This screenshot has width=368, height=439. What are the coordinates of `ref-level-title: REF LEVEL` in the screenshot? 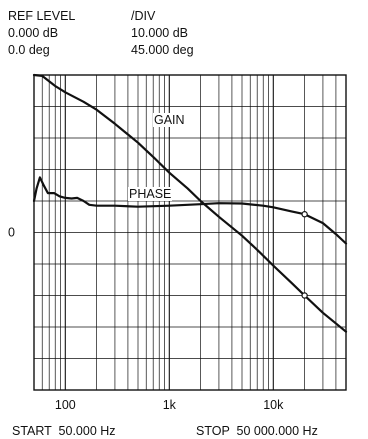 It's located at (42, 16).